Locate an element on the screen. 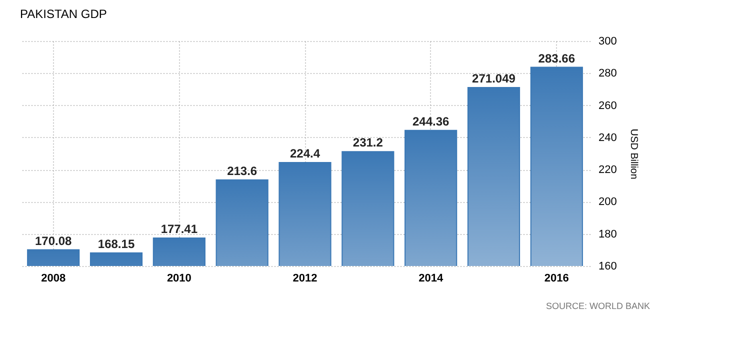 Image resolution: width=730 pixels, height=340 pixels. data-label: 283.66 is located at coordinates (557, 58).